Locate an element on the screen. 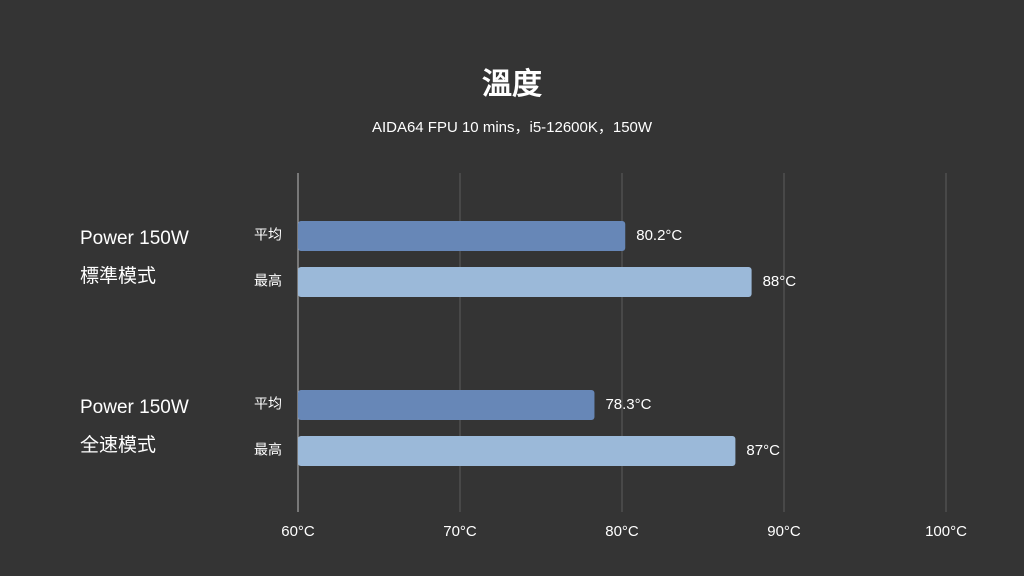 The width and height of the screenshot is (1024, 576). chart-title: 溫度 is located at coordinates (512, 84).